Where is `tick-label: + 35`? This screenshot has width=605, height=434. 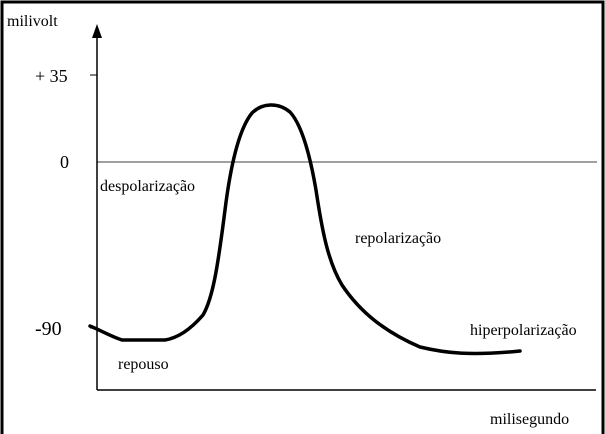
tick-label: + 35 is located at coordinates (51, 76).